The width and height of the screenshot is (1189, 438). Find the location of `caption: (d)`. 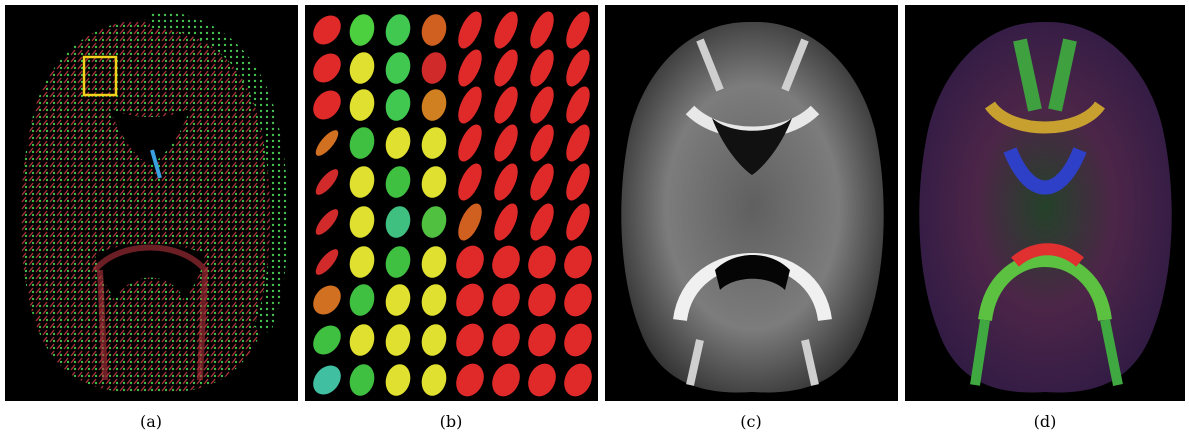

caption: (d) is located at coordinates (1045, 421).